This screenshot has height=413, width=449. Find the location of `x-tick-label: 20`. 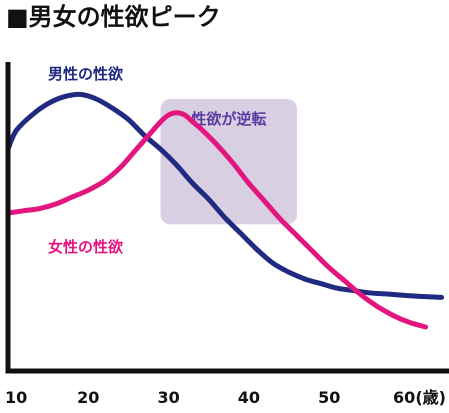

x-tick-label: 20 is located at coordinates (88, 397).